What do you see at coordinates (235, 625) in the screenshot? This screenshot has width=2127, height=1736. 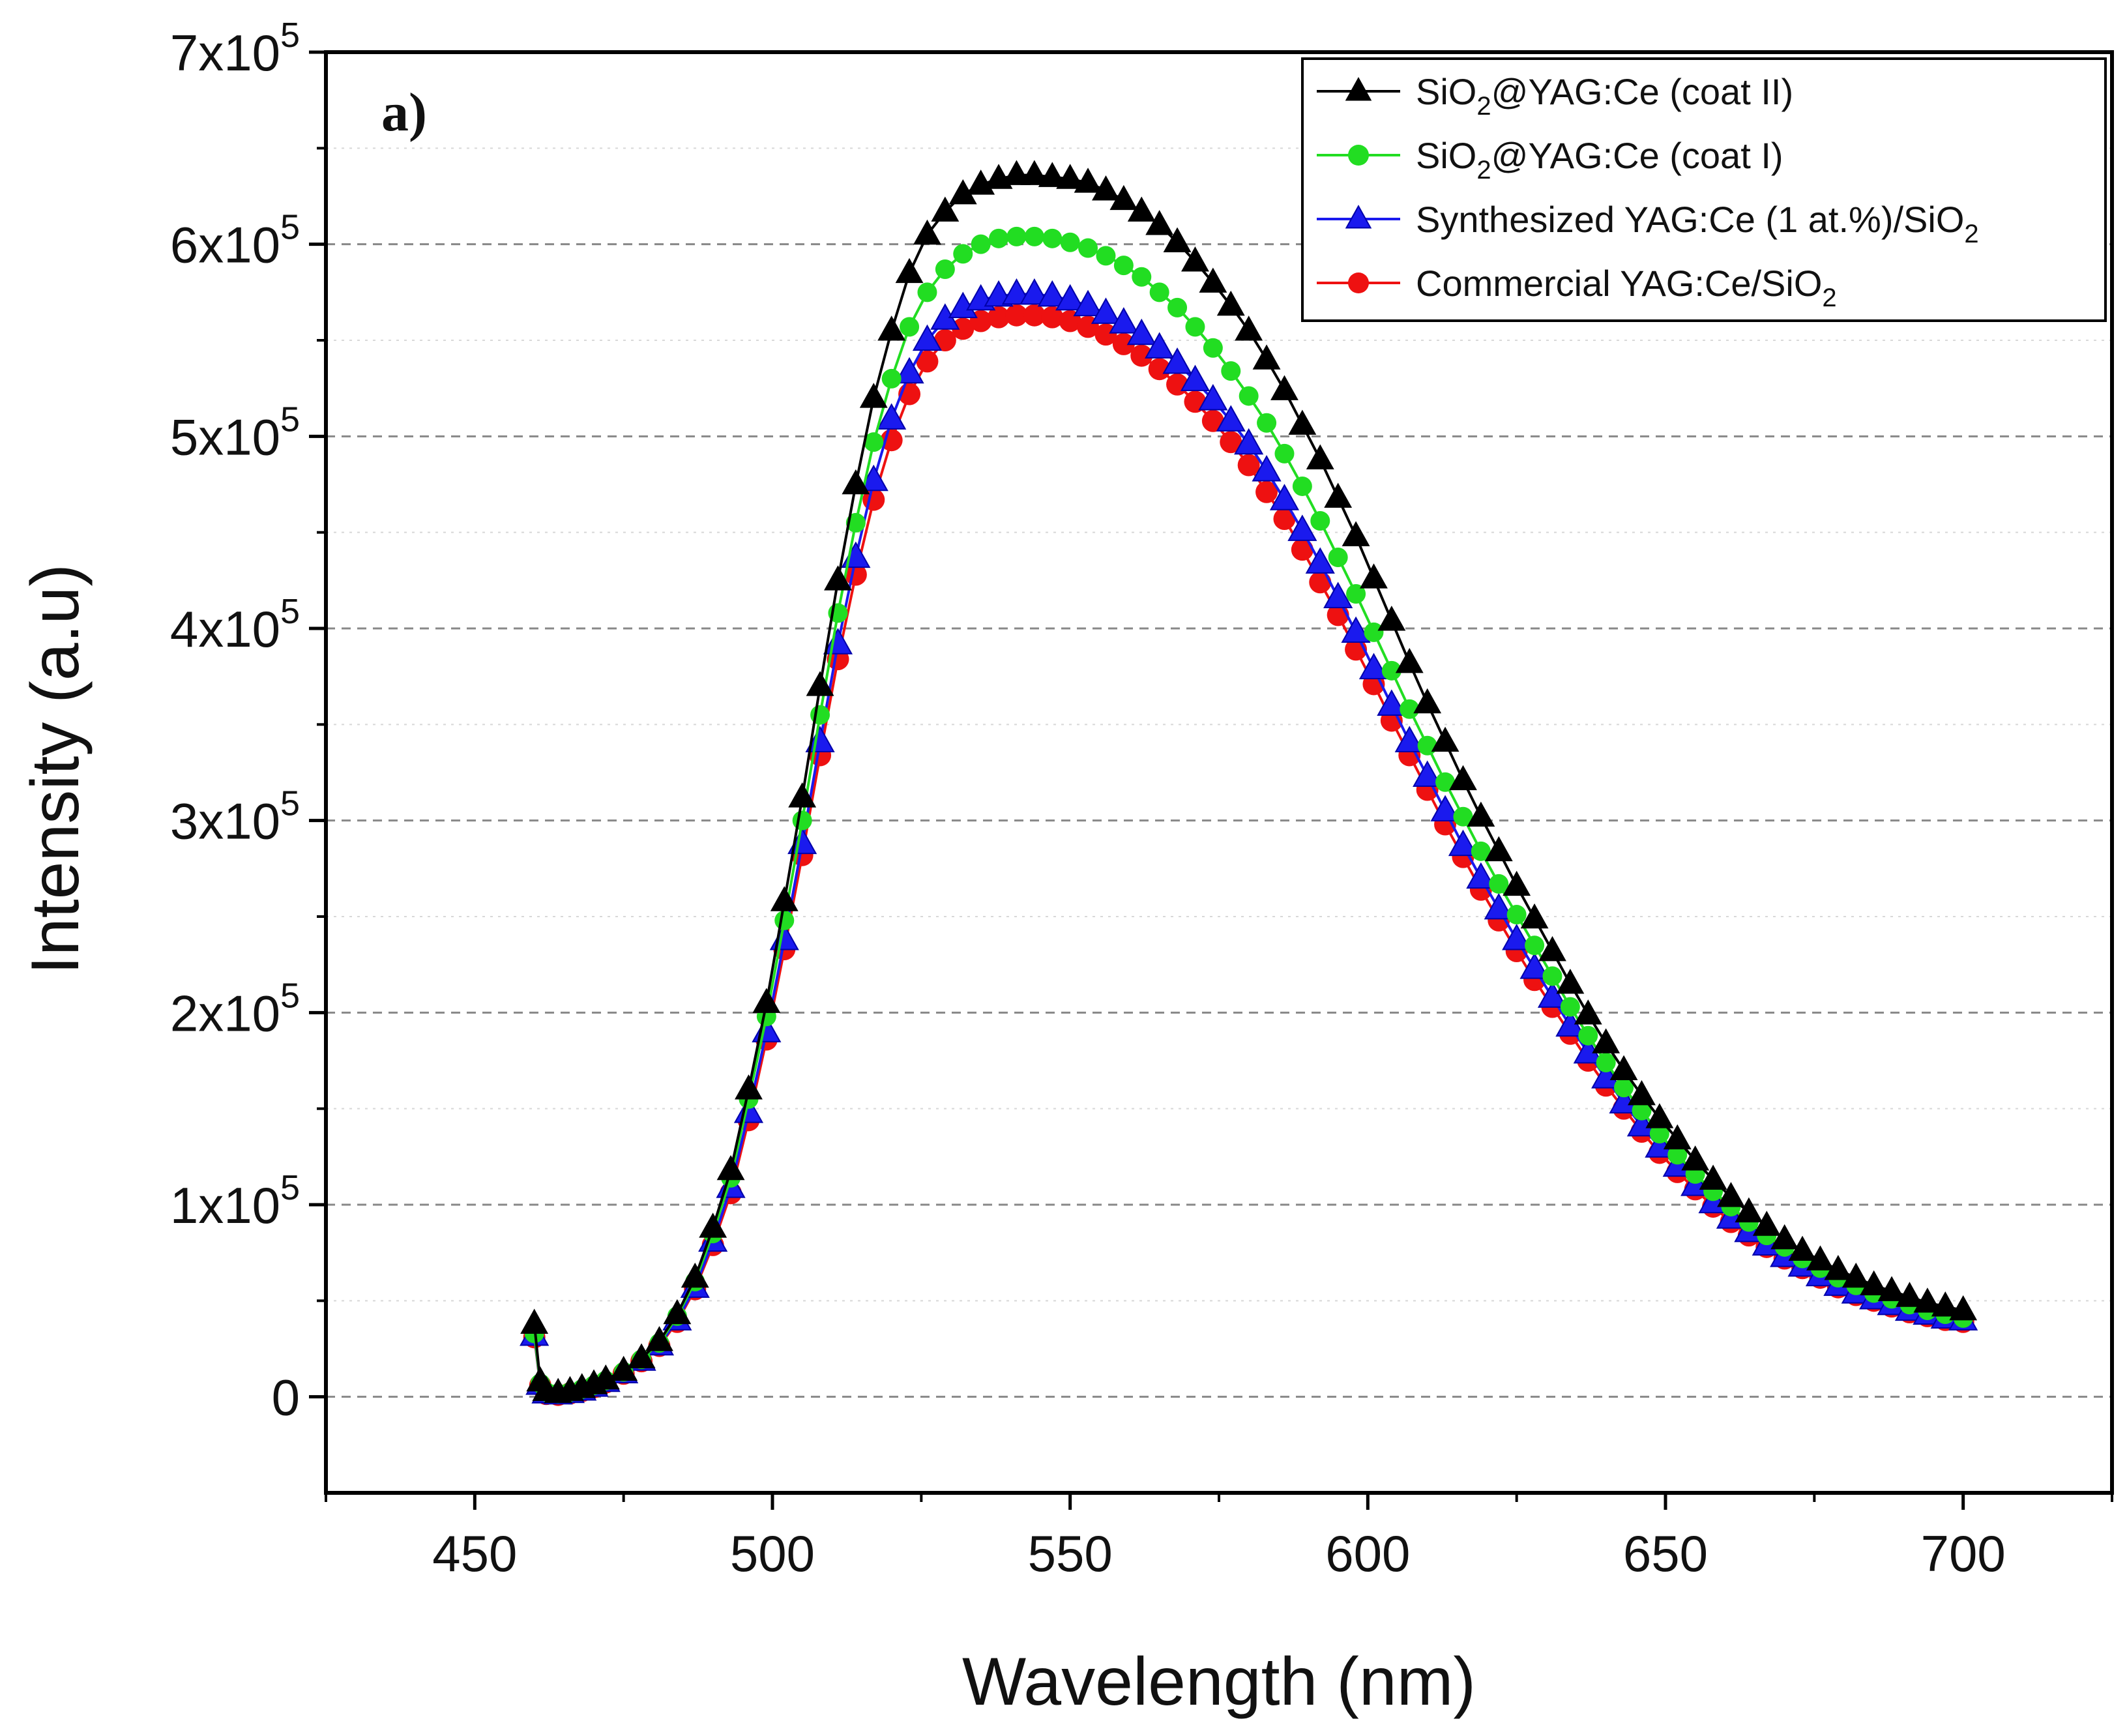 I see `y-tick-label: 4x10⁵` at bounding box center [235, 625].